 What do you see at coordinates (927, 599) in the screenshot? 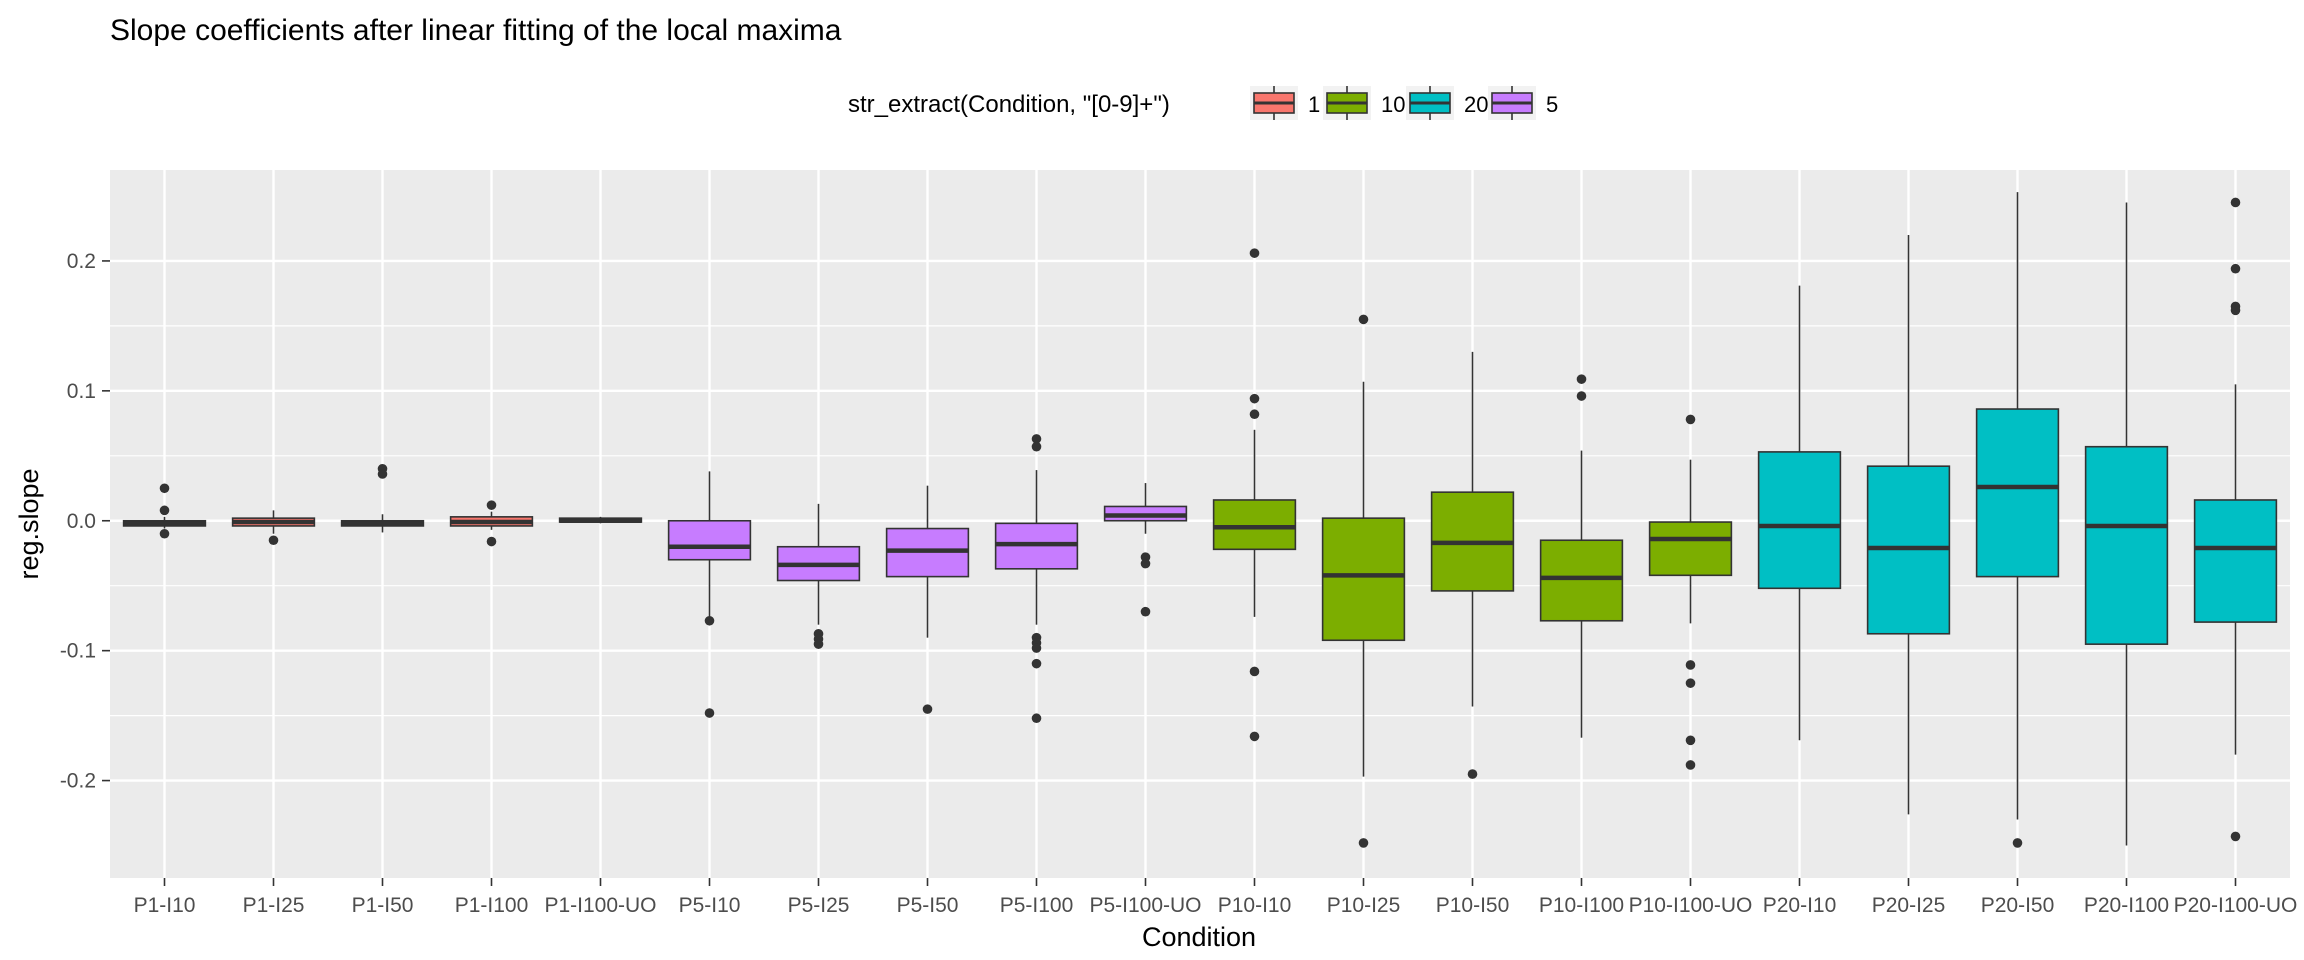
I see `box-P5-I50` at bounding box center [927, 599].